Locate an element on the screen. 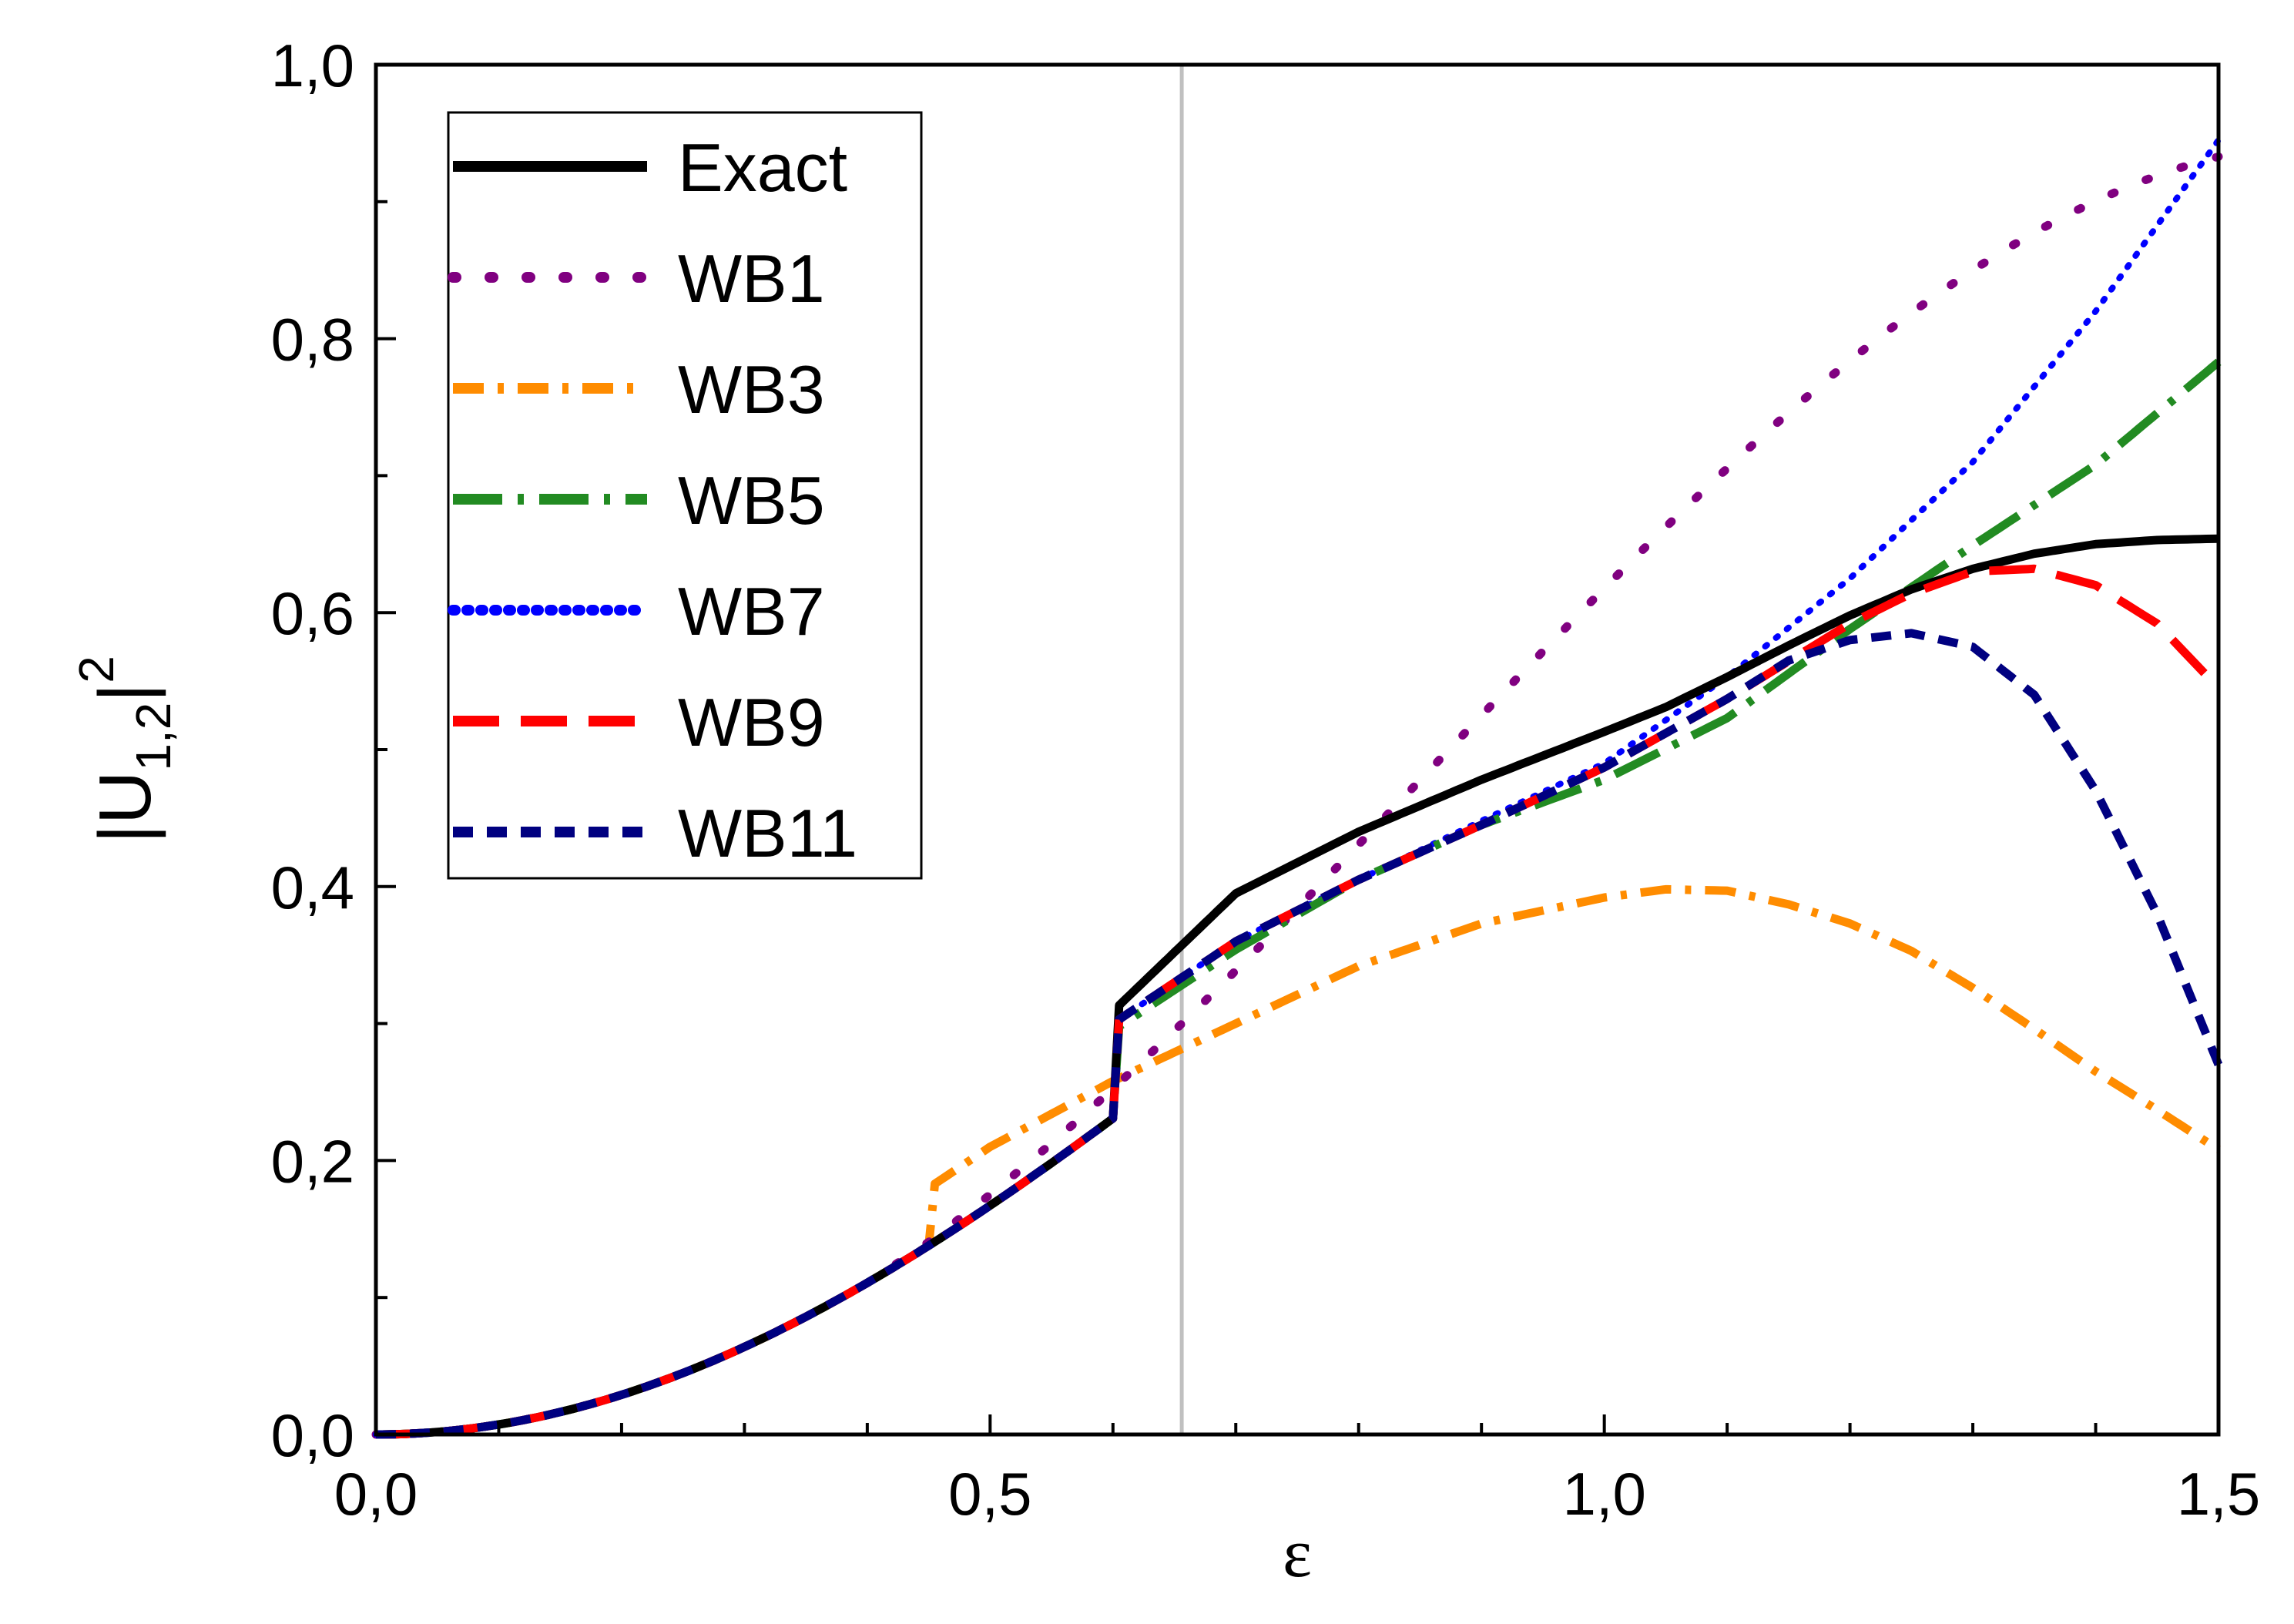 The image size is (2294, 1624). legend-box is located at coordinates (685, 495).